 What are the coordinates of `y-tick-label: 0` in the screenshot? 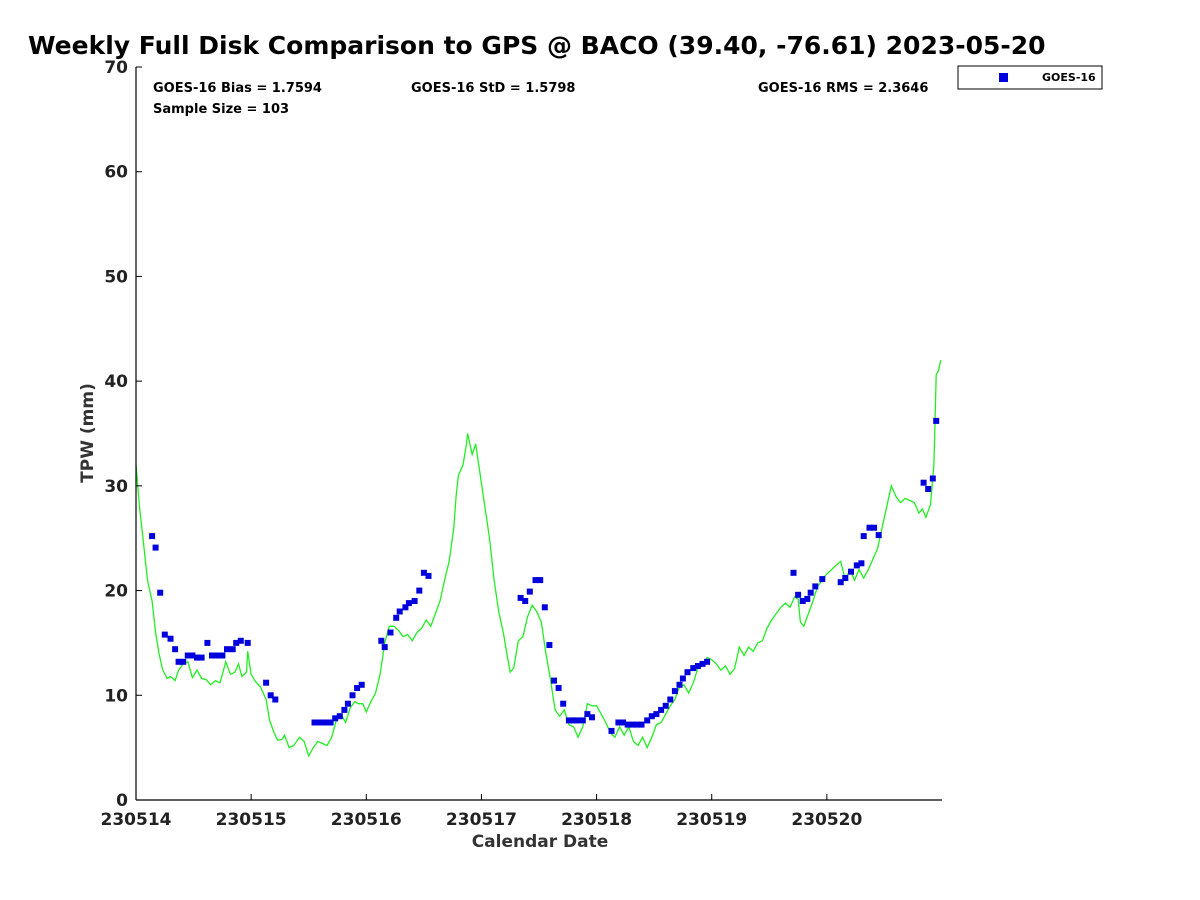 It's located at (122, 801).